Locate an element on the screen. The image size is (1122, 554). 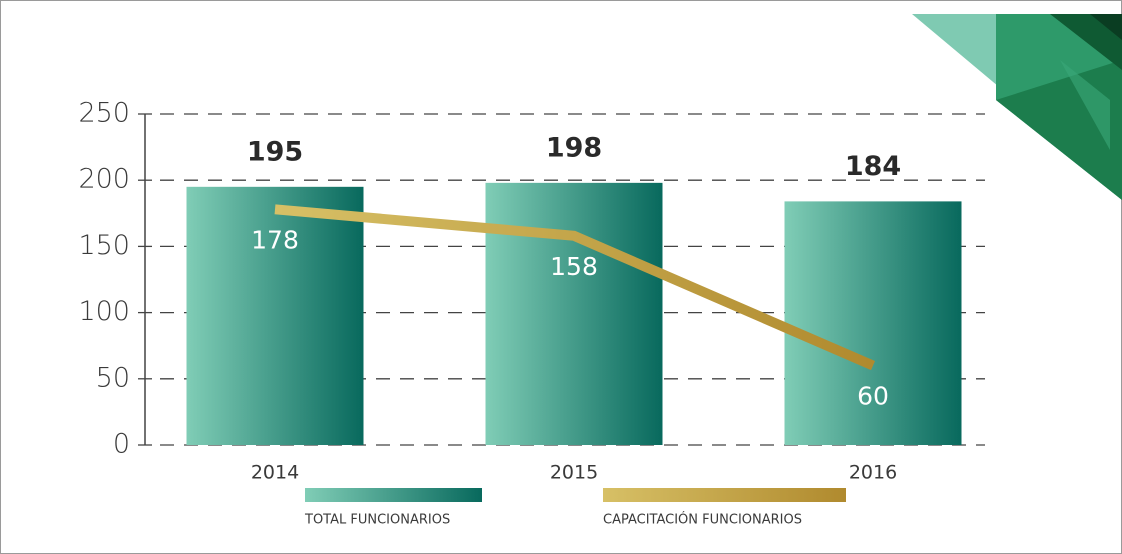
y-tick-label: 250 is located at coordinates (104, 113).